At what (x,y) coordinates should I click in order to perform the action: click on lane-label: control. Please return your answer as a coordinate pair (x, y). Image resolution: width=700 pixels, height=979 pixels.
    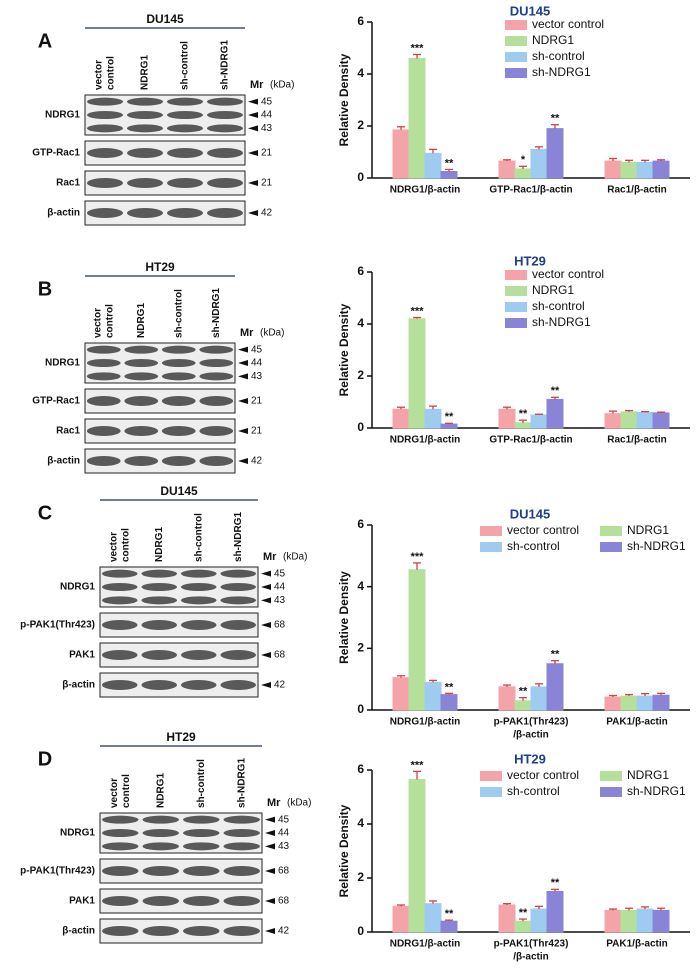
    Looking at the image, I should click on (125, 545).